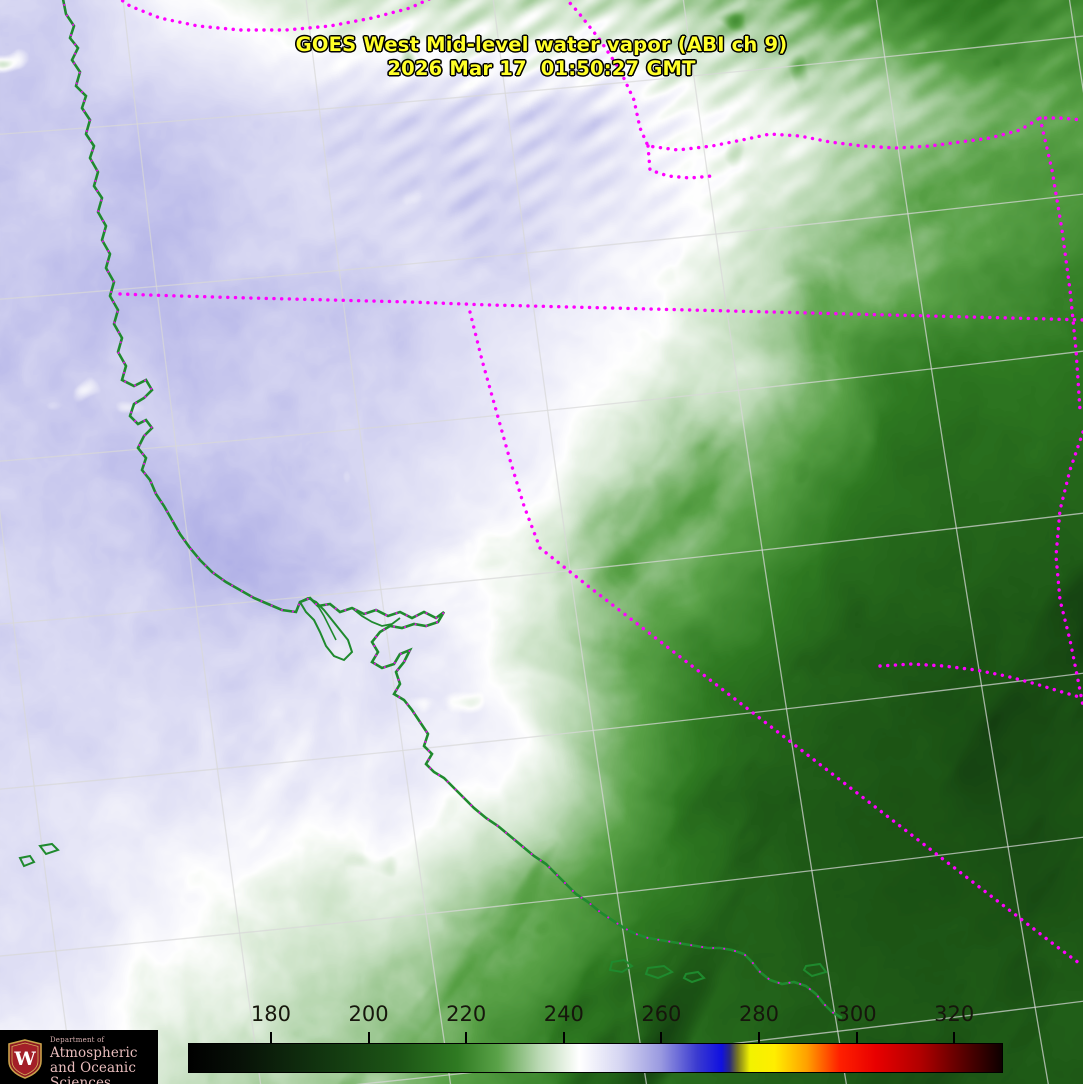 Image resolution: width=1083 pixels, height=1084 pixels. I want to click on coastline-island-offshore-nw, so click(49, 849).